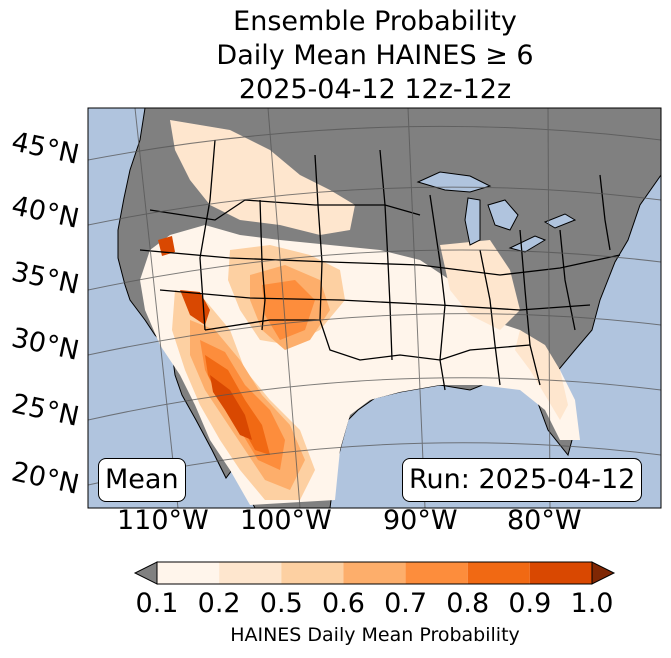 Image resolution: width=671 pixels, height=658 pixels. I want to click on colorbar-tick: 0.7, so click(406, 603).